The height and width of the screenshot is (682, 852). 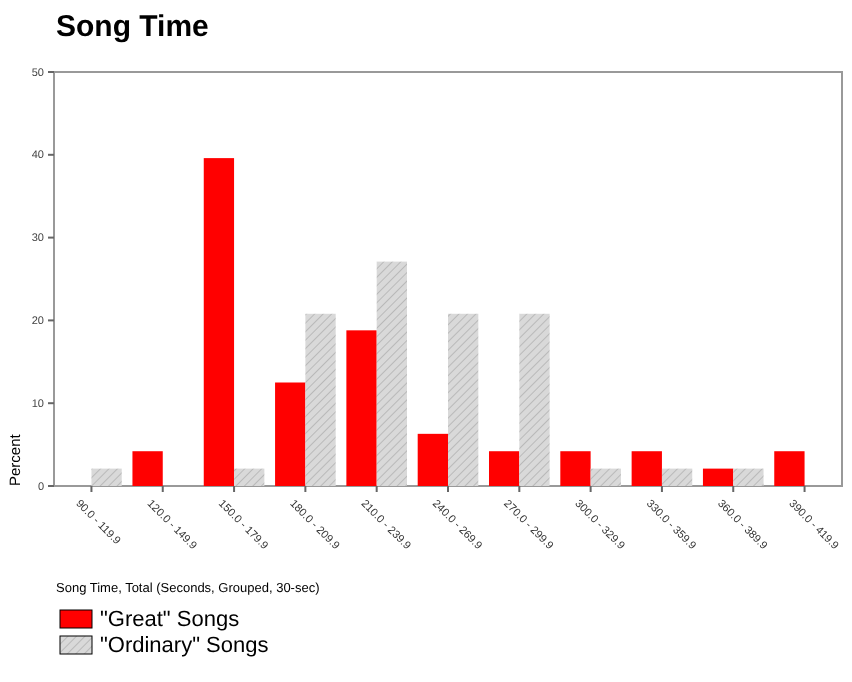 What do you see at coordinates (185, 646) in the screenshot?
I see `legend-label: "Ordinary" Songs` at bounding box center [185, 646].